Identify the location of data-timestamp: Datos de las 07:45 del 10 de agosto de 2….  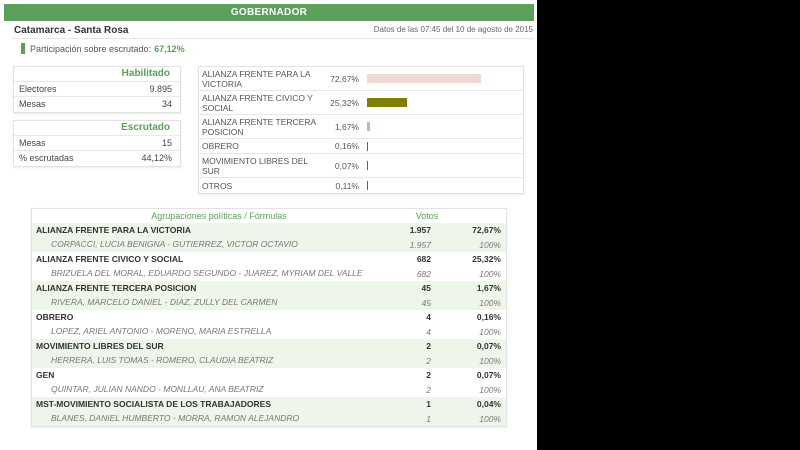
(453, 29).